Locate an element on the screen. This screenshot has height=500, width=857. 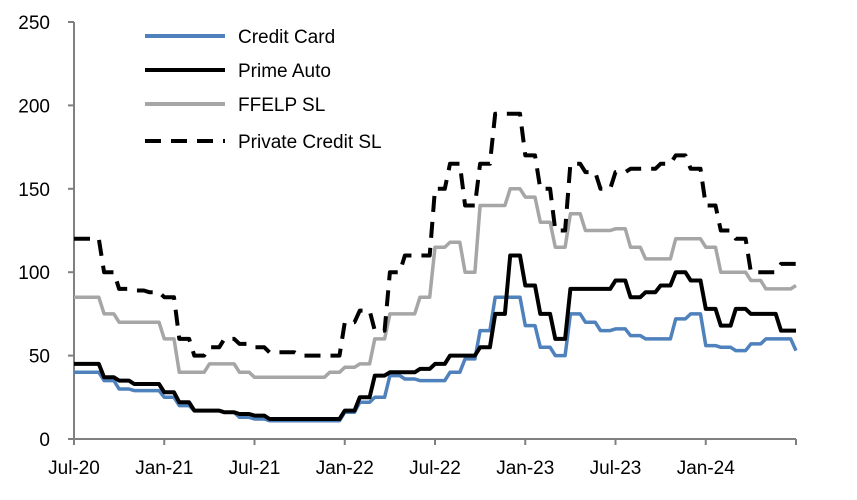
x-tick-label: Jul-21 is located at coordinates (255, 468).